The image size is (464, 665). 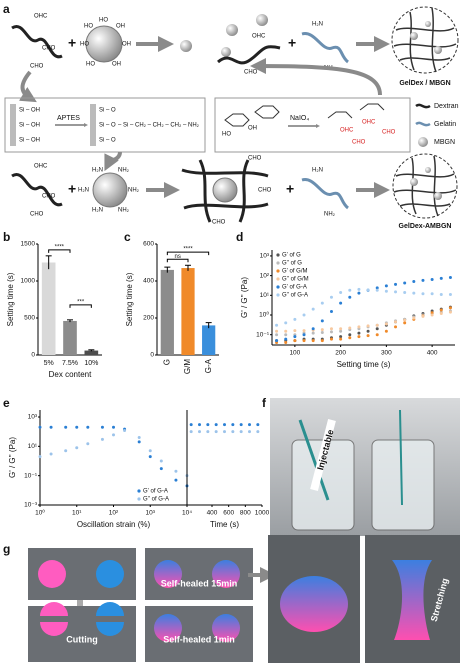 I want to click on legend-label: Gelatin, so click(x=445, y=124).